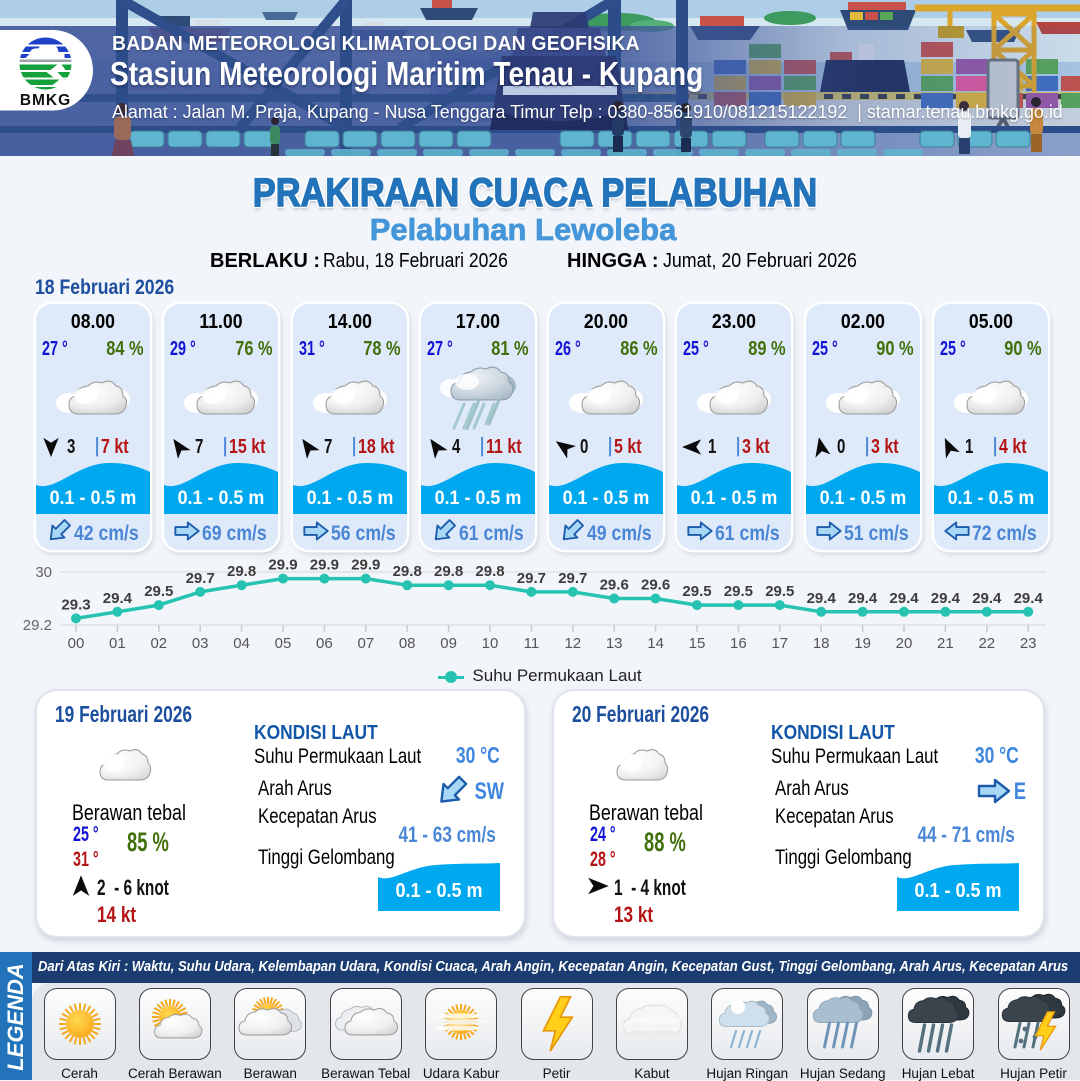 This screenshot has height=1081, width=1080. Describe the element at coordinates (986, 643) in the screenshot. I see `svg-text: 22` at that location.